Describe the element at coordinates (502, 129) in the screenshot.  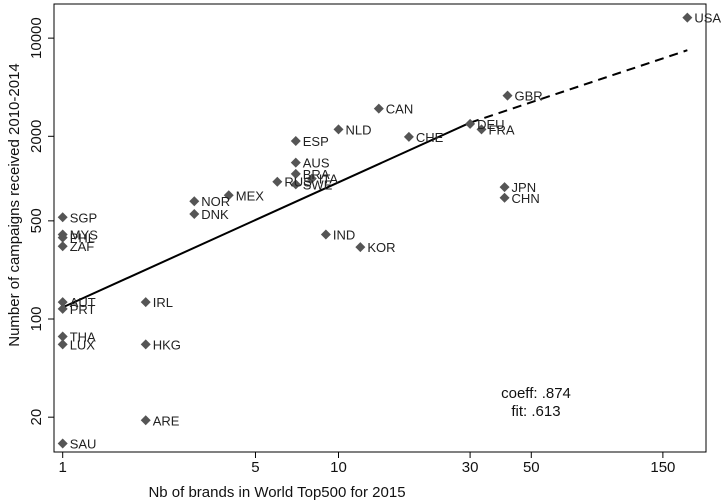
I see `point-label-fra: FRA` at that location.